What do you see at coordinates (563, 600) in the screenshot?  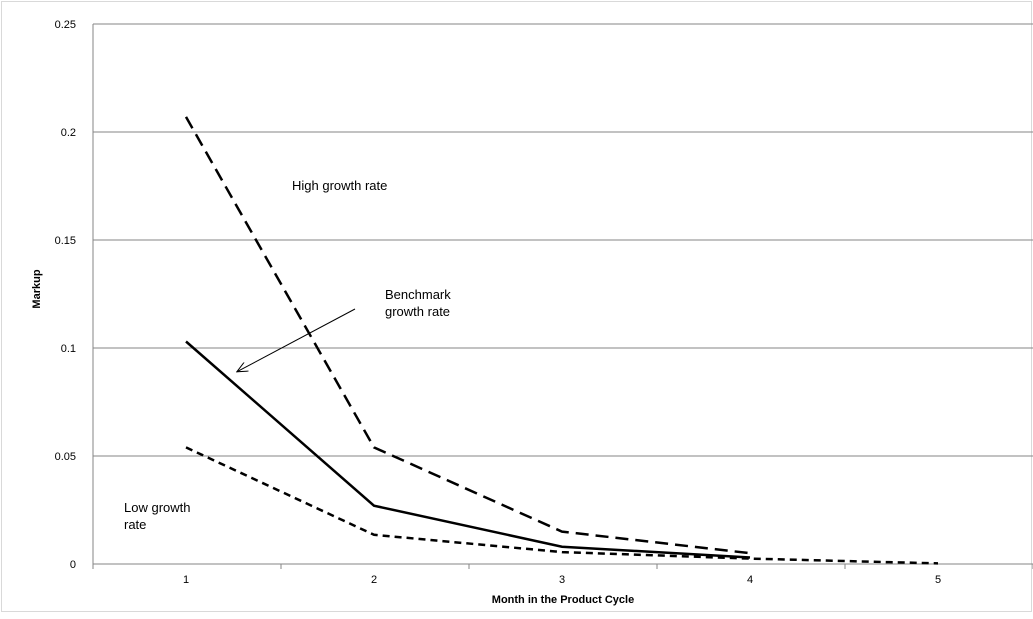 I see `x-axis-title: Month in the Product Cycle` at bounding box center [563, 600].